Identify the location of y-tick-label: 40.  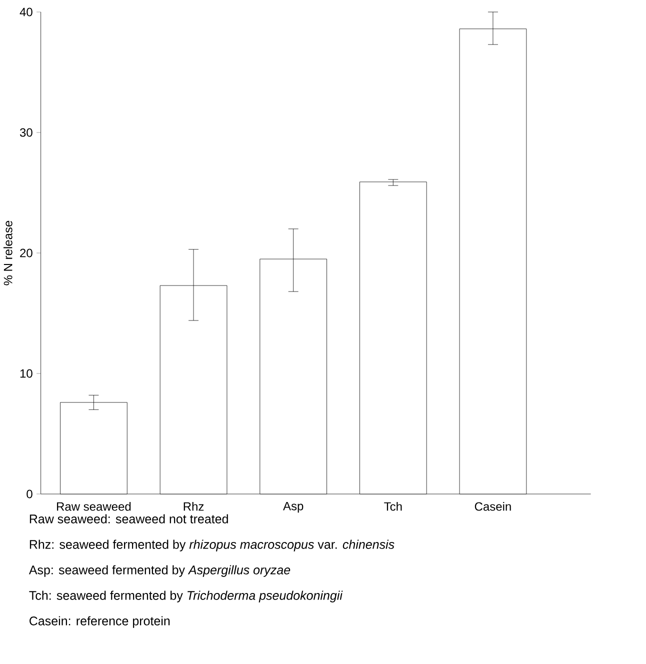
(26, 12).